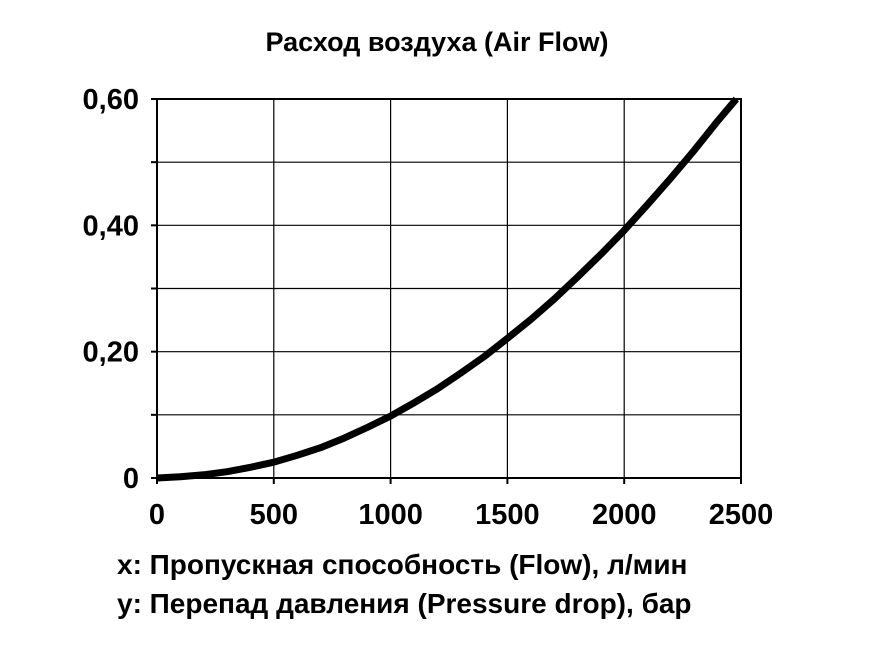 The image size is (874, 663). Describe the element at coordinates (404, 603) in the screenshot. I see `y-axis-caption: y: Перепад давления (Pressure drop), бар` at that location.